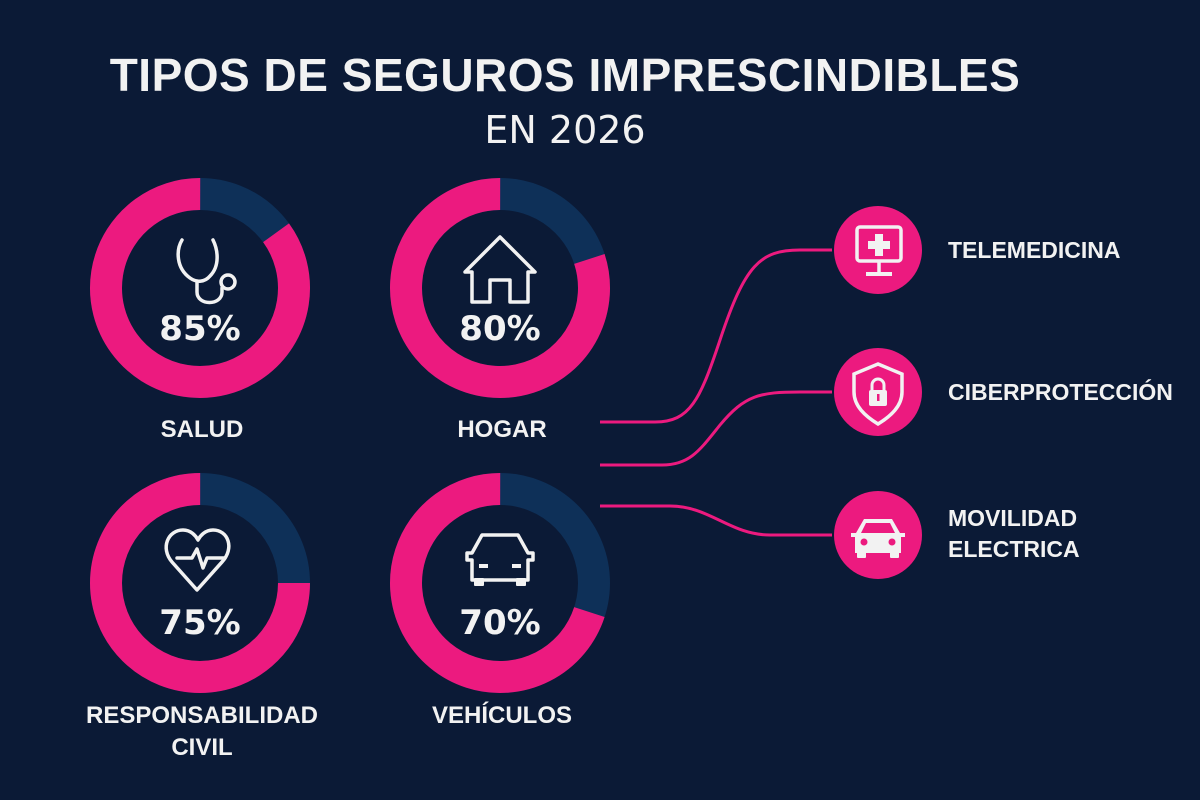 The image size is (1200, 800). I want to click on donut-arc-responsabilidad-civil, so click(200, 583).